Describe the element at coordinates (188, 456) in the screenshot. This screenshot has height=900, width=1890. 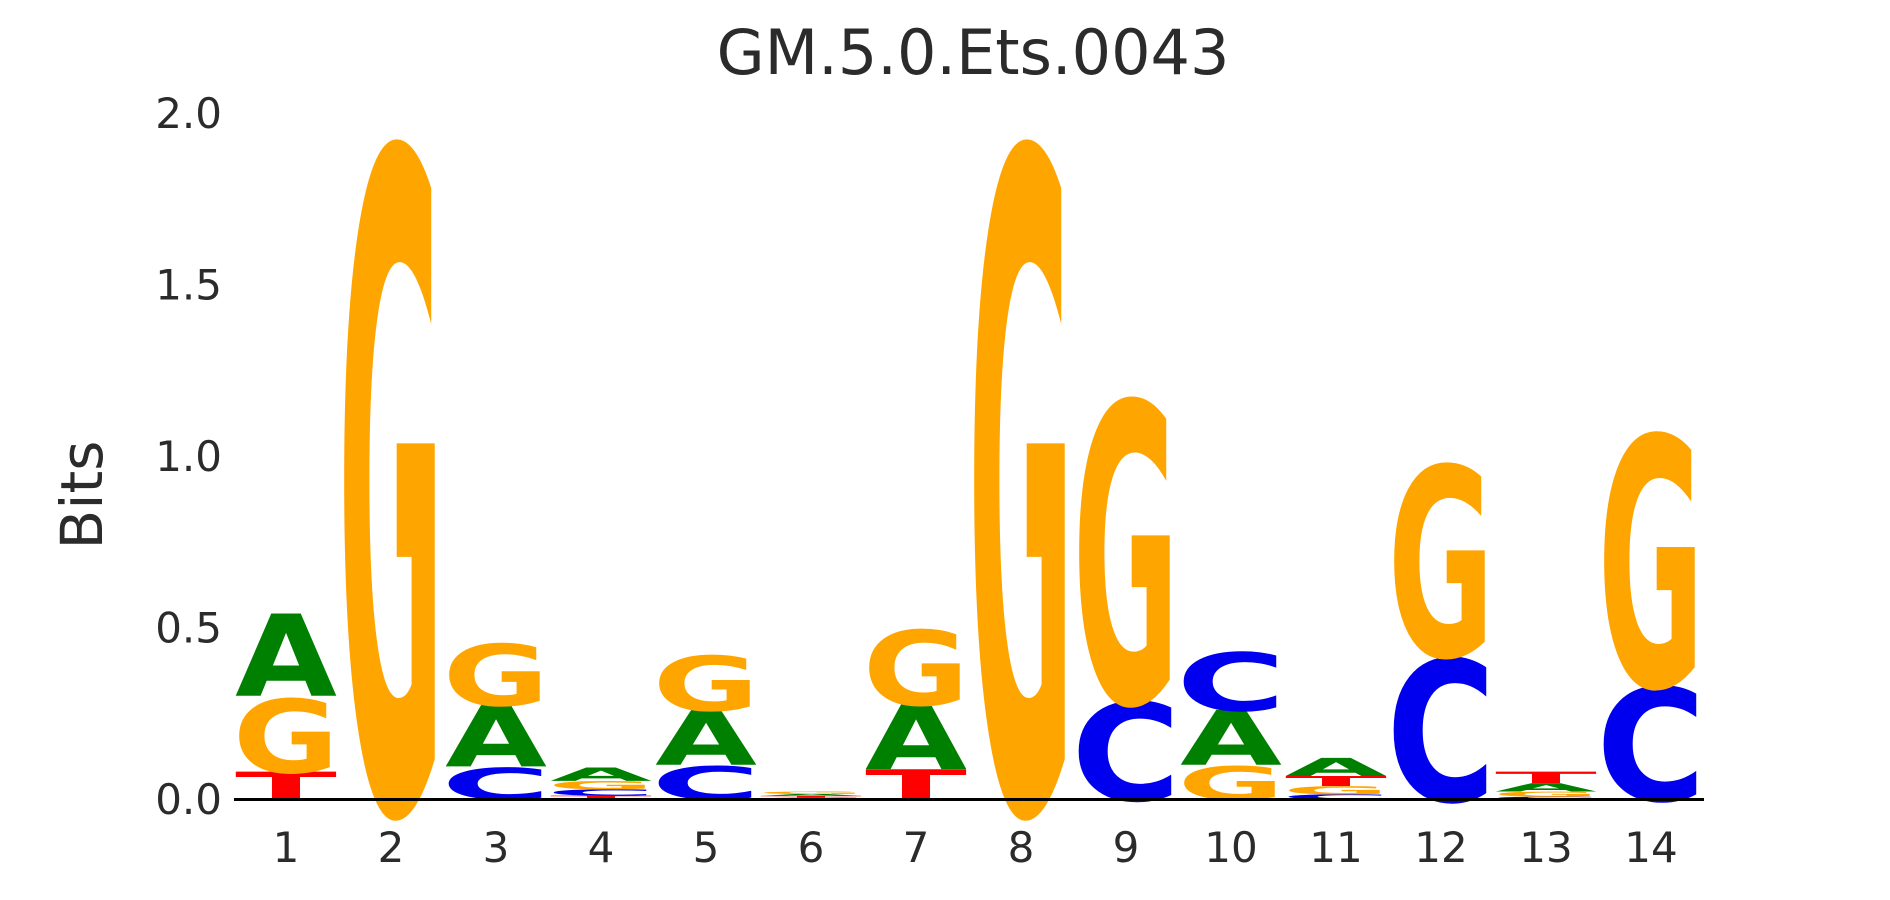
I see `y-tick-label: 1.0` at that location.